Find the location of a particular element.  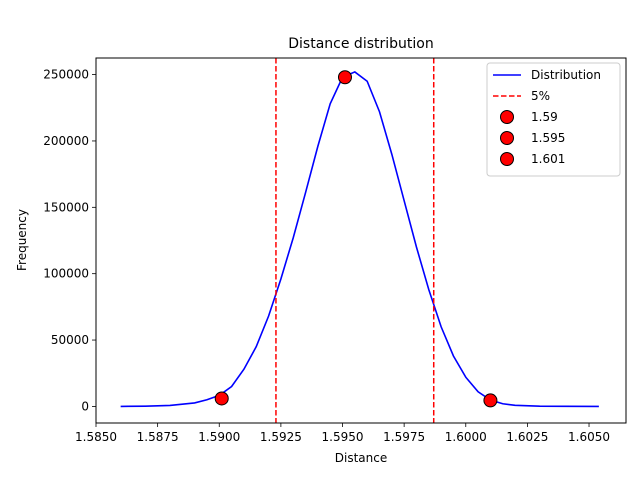

legend-label: Distribution is located at coordinates (566, 75).